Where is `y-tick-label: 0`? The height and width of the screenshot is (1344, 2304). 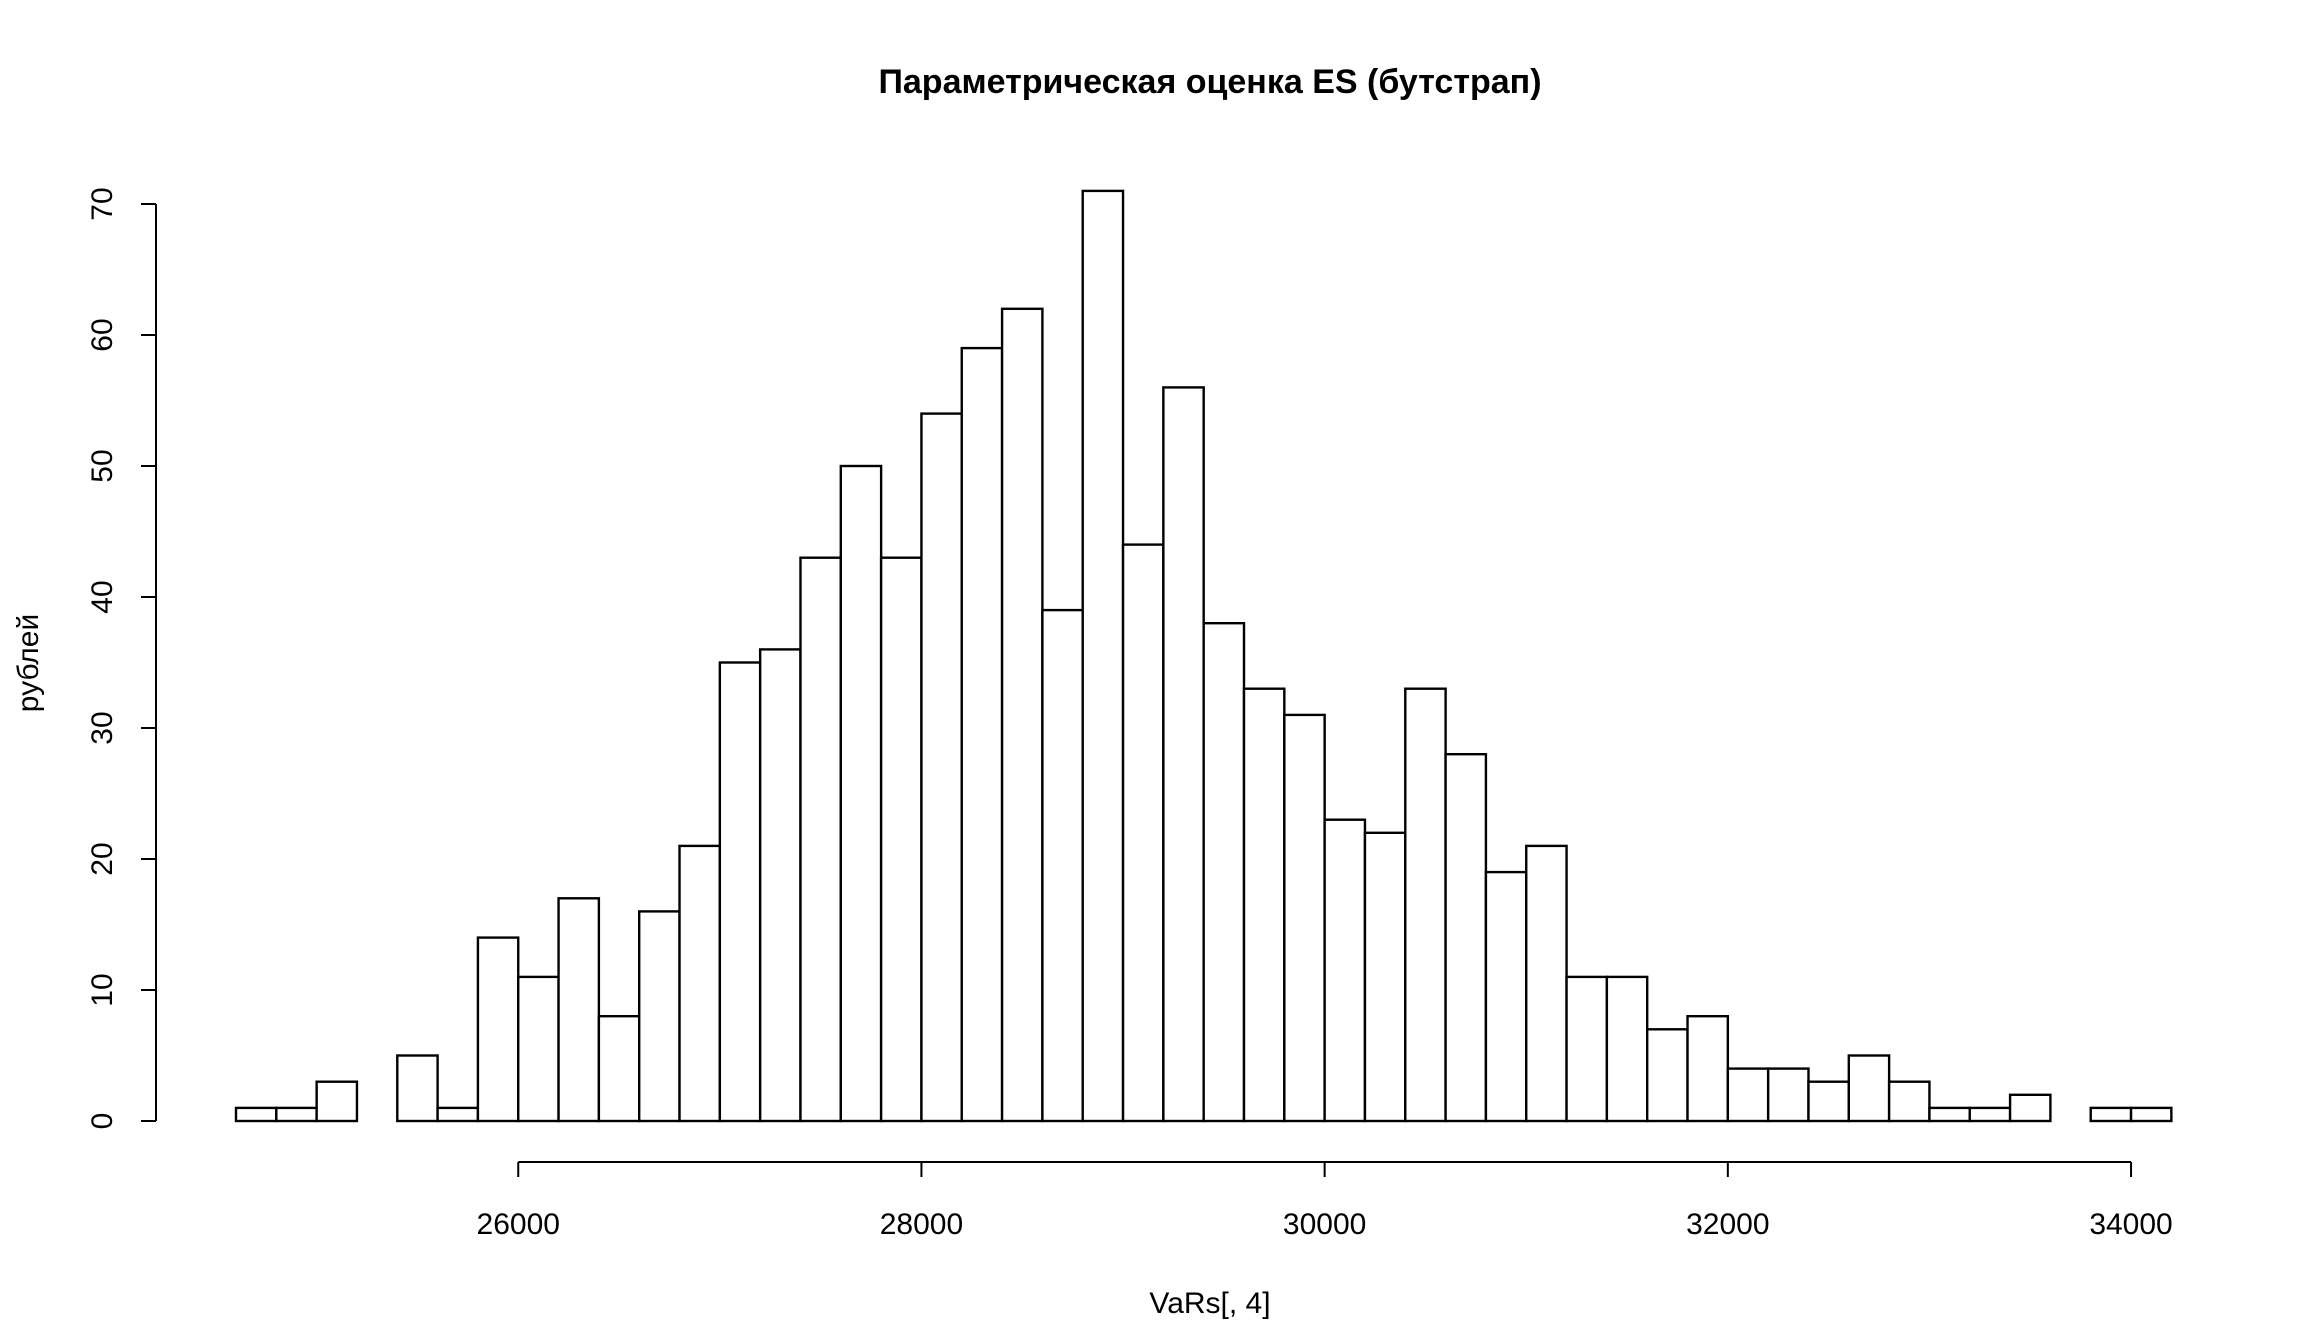 y-tick-label: 0 is located at coordinates (102, 1121).